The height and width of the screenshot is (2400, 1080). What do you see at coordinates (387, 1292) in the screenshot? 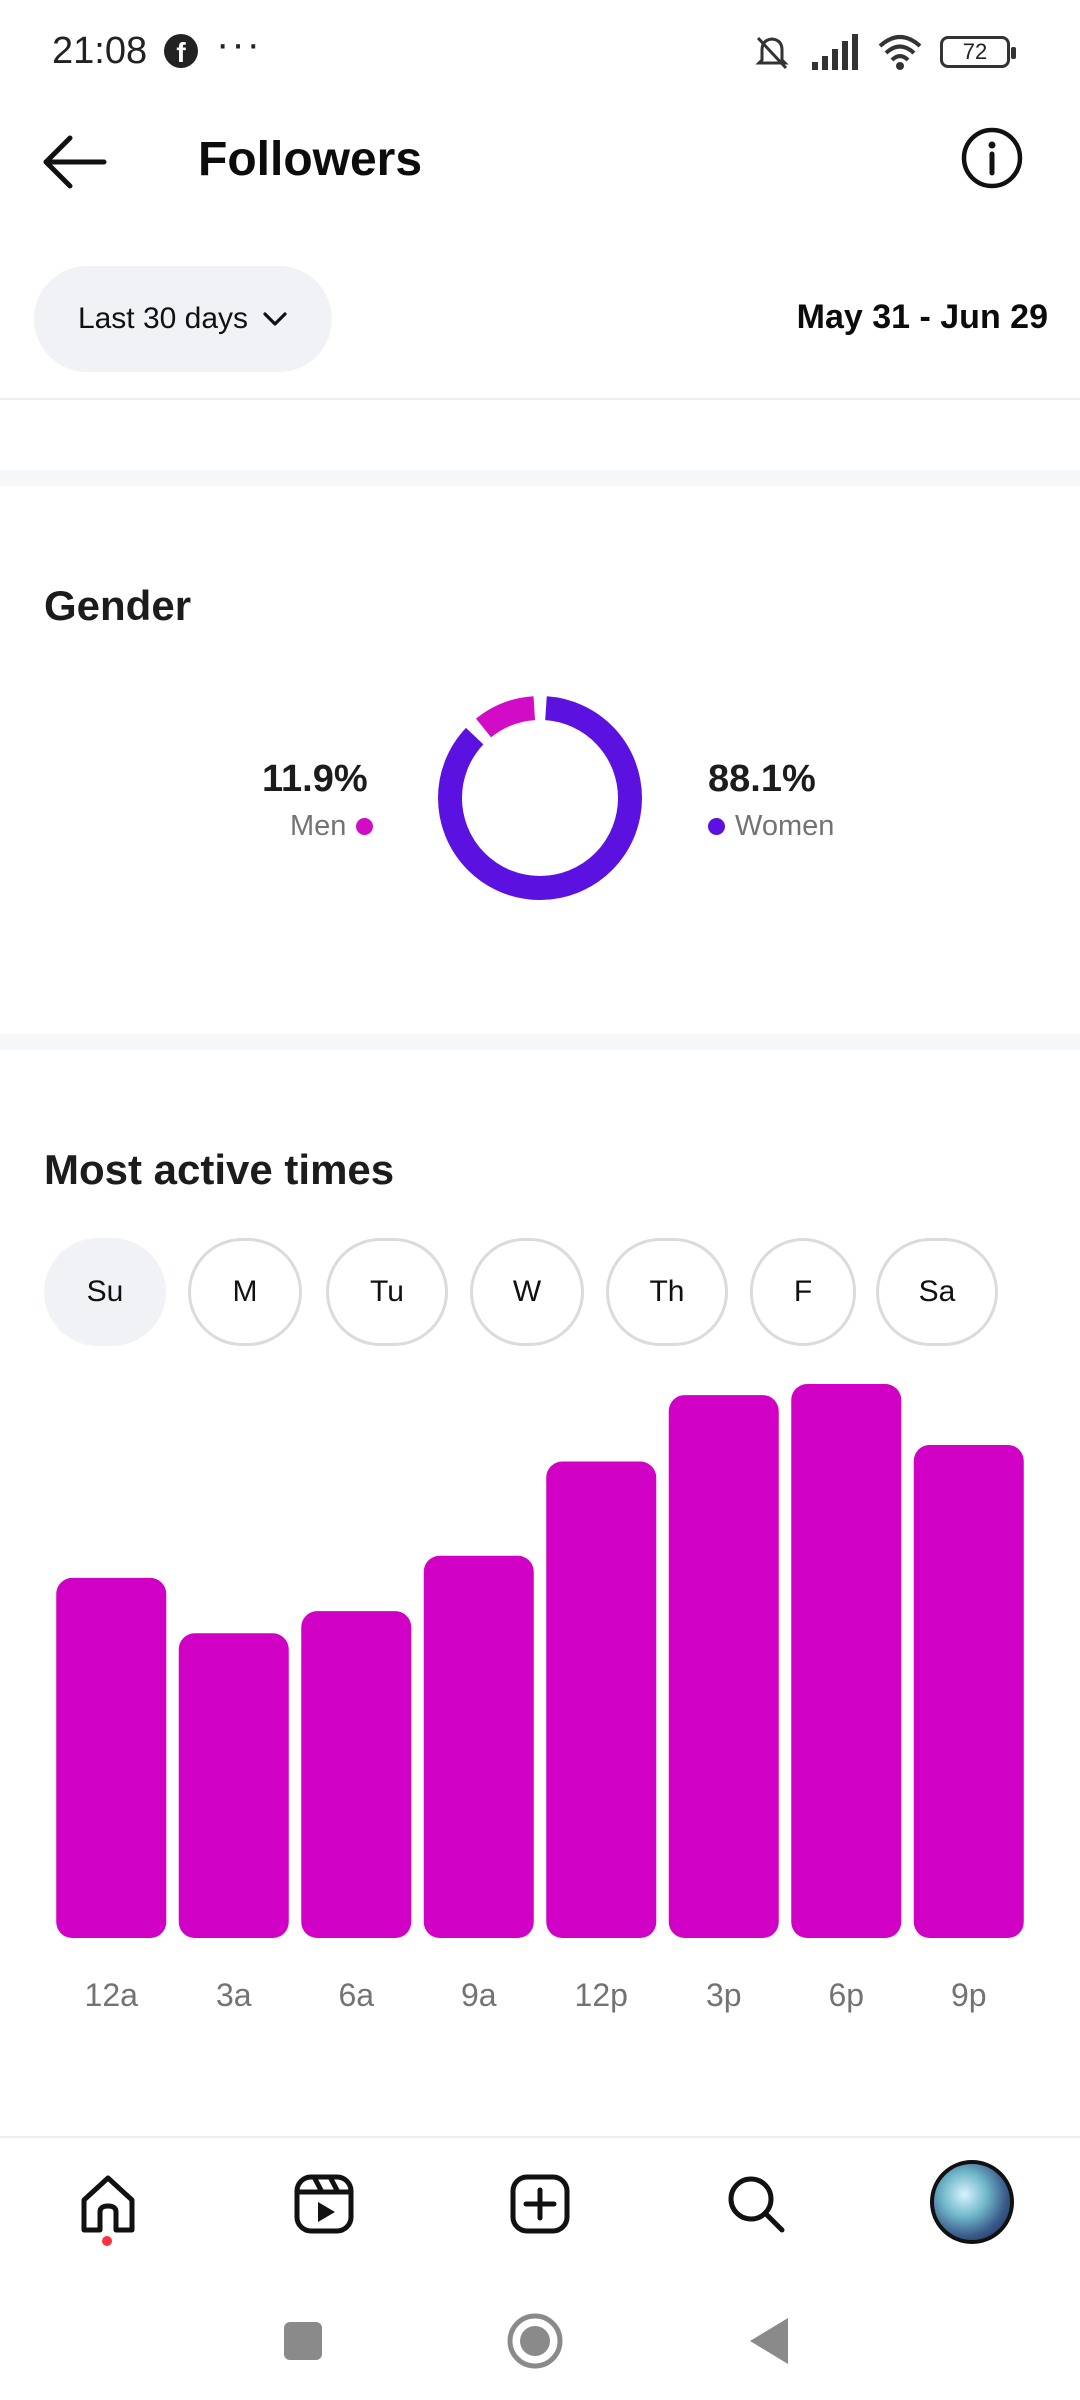
I see `day-tab-tu: Tu` at bounding box center [387, 1292].